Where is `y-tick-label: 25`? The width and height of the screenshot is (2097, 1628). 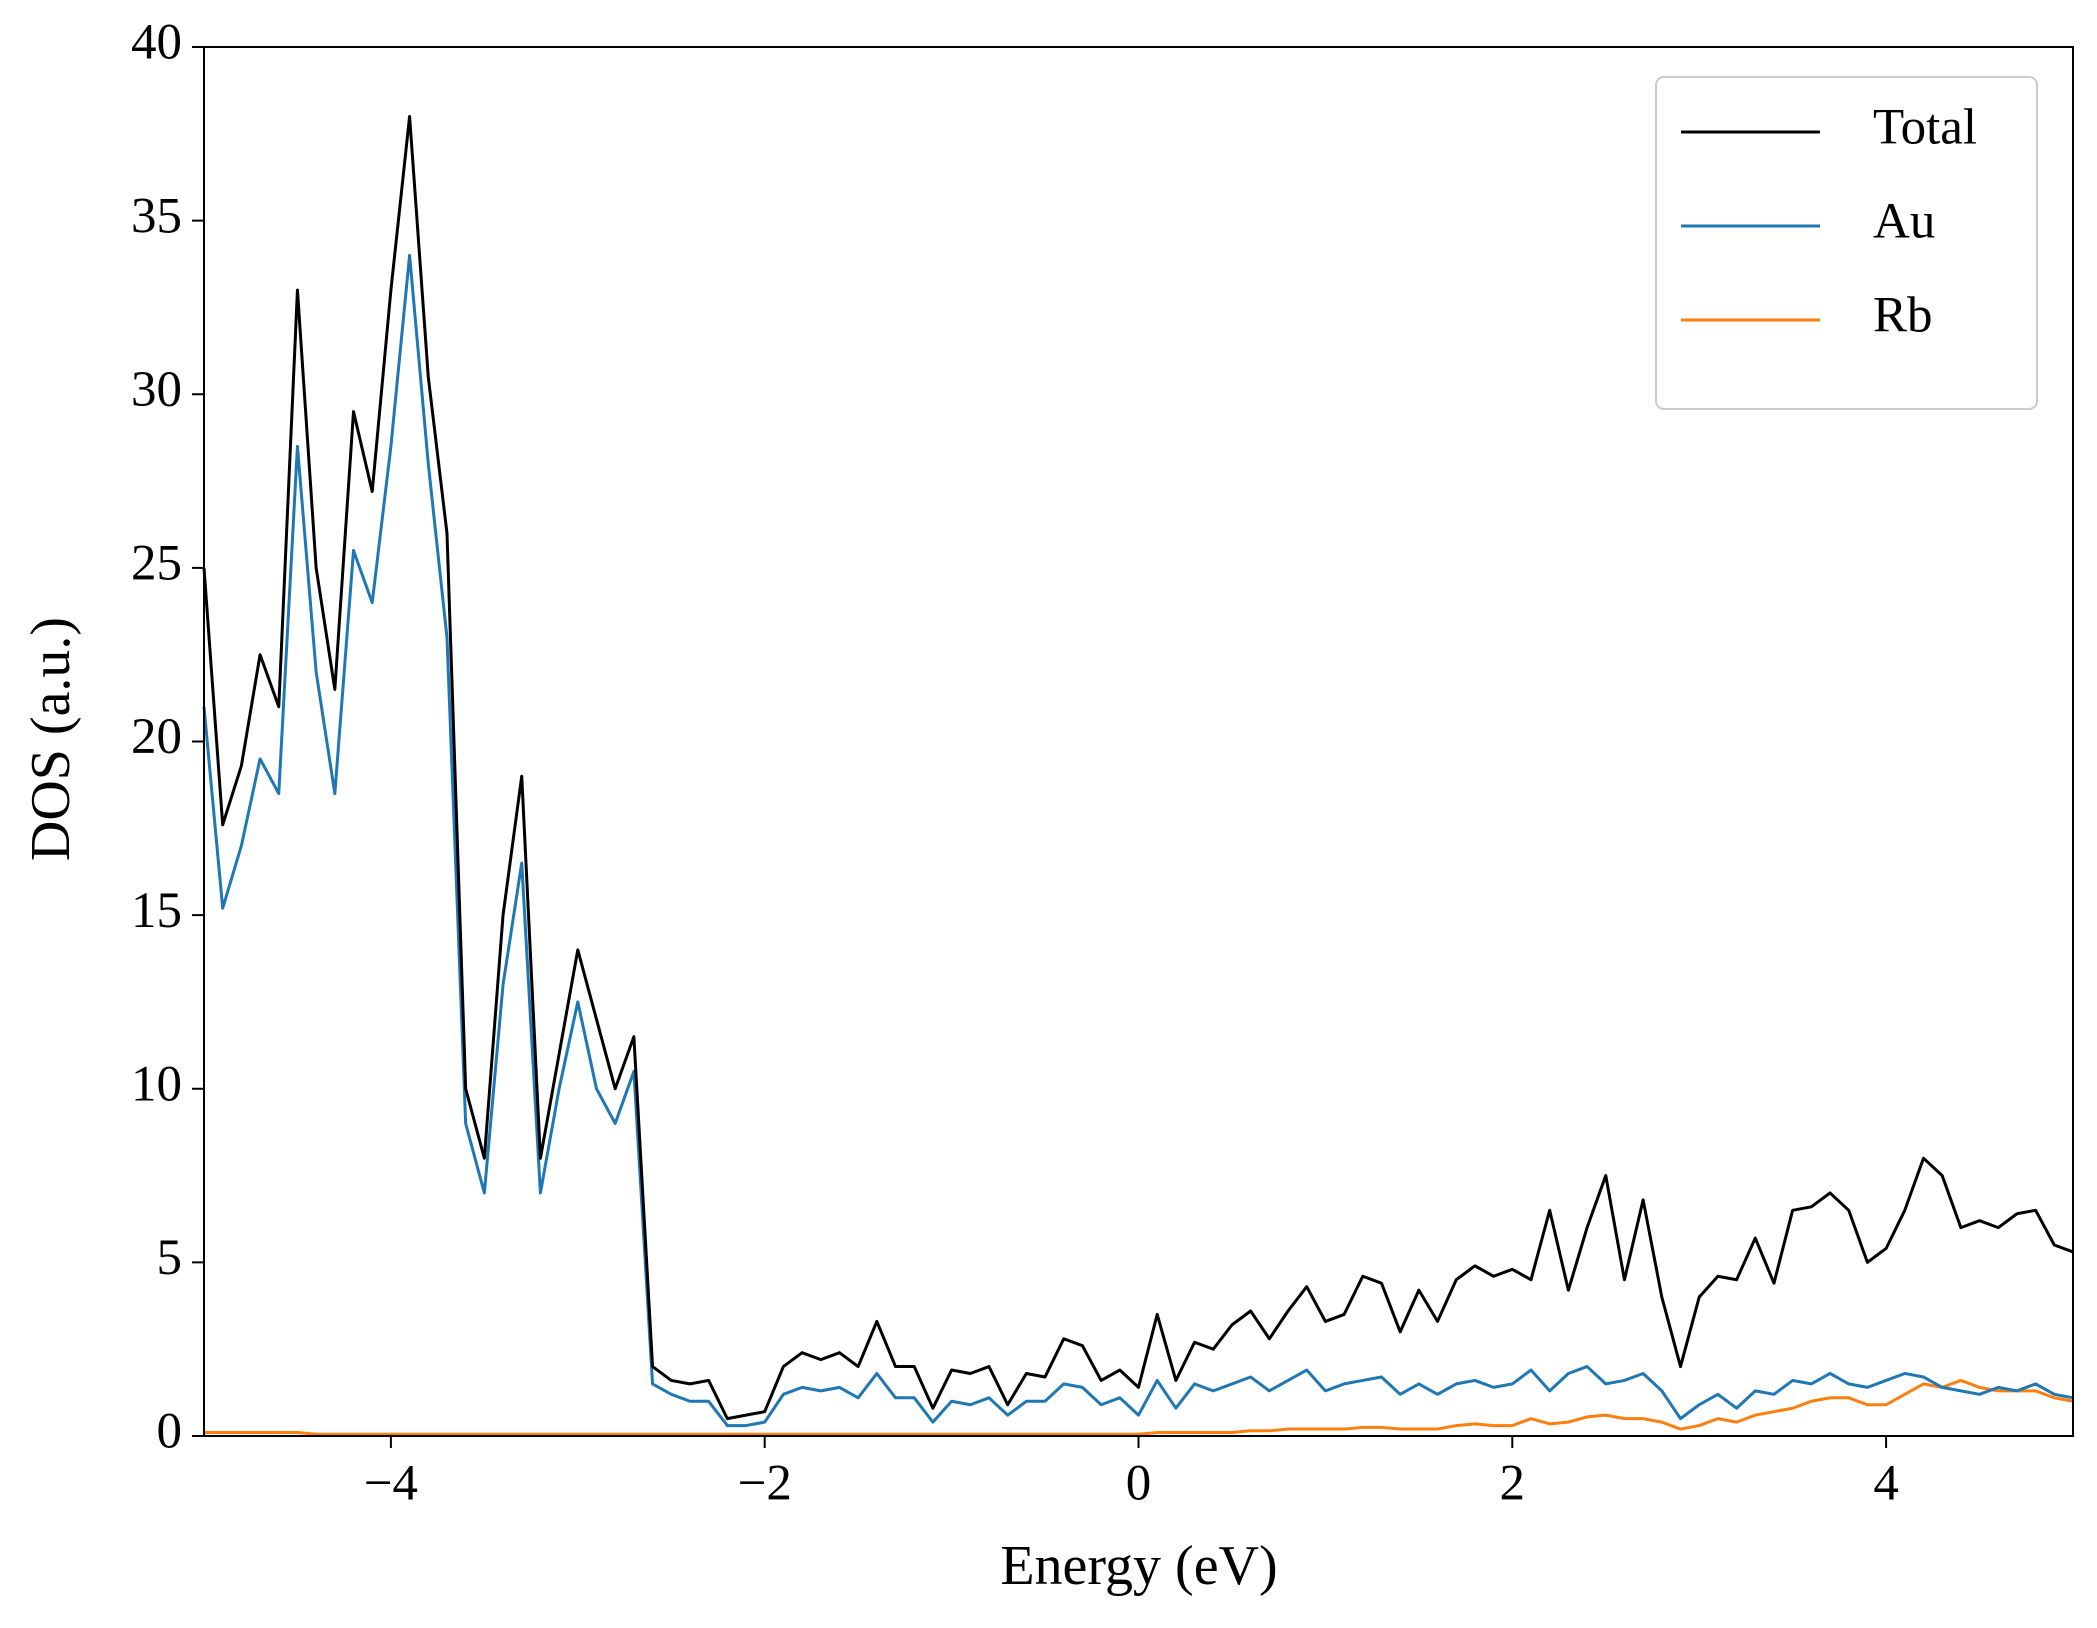
y-tick-label: 25 is located at coordinates (156, 564).